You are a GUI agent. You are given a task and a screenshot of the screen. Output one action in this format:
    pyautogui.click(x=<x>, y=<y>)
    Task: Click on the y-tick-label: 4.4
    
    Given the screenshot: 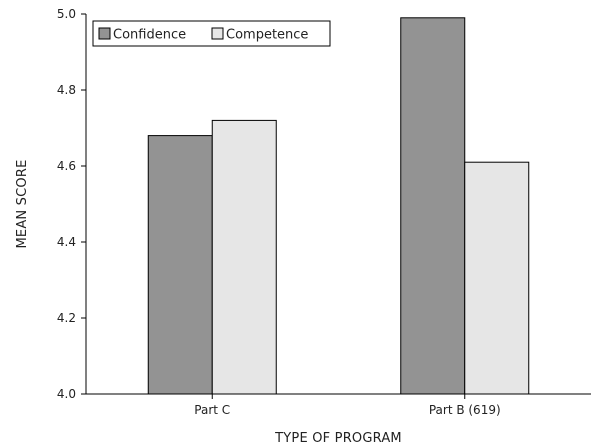 What is the action you would take?
    pyautogui.click(x=66, y=242)
    